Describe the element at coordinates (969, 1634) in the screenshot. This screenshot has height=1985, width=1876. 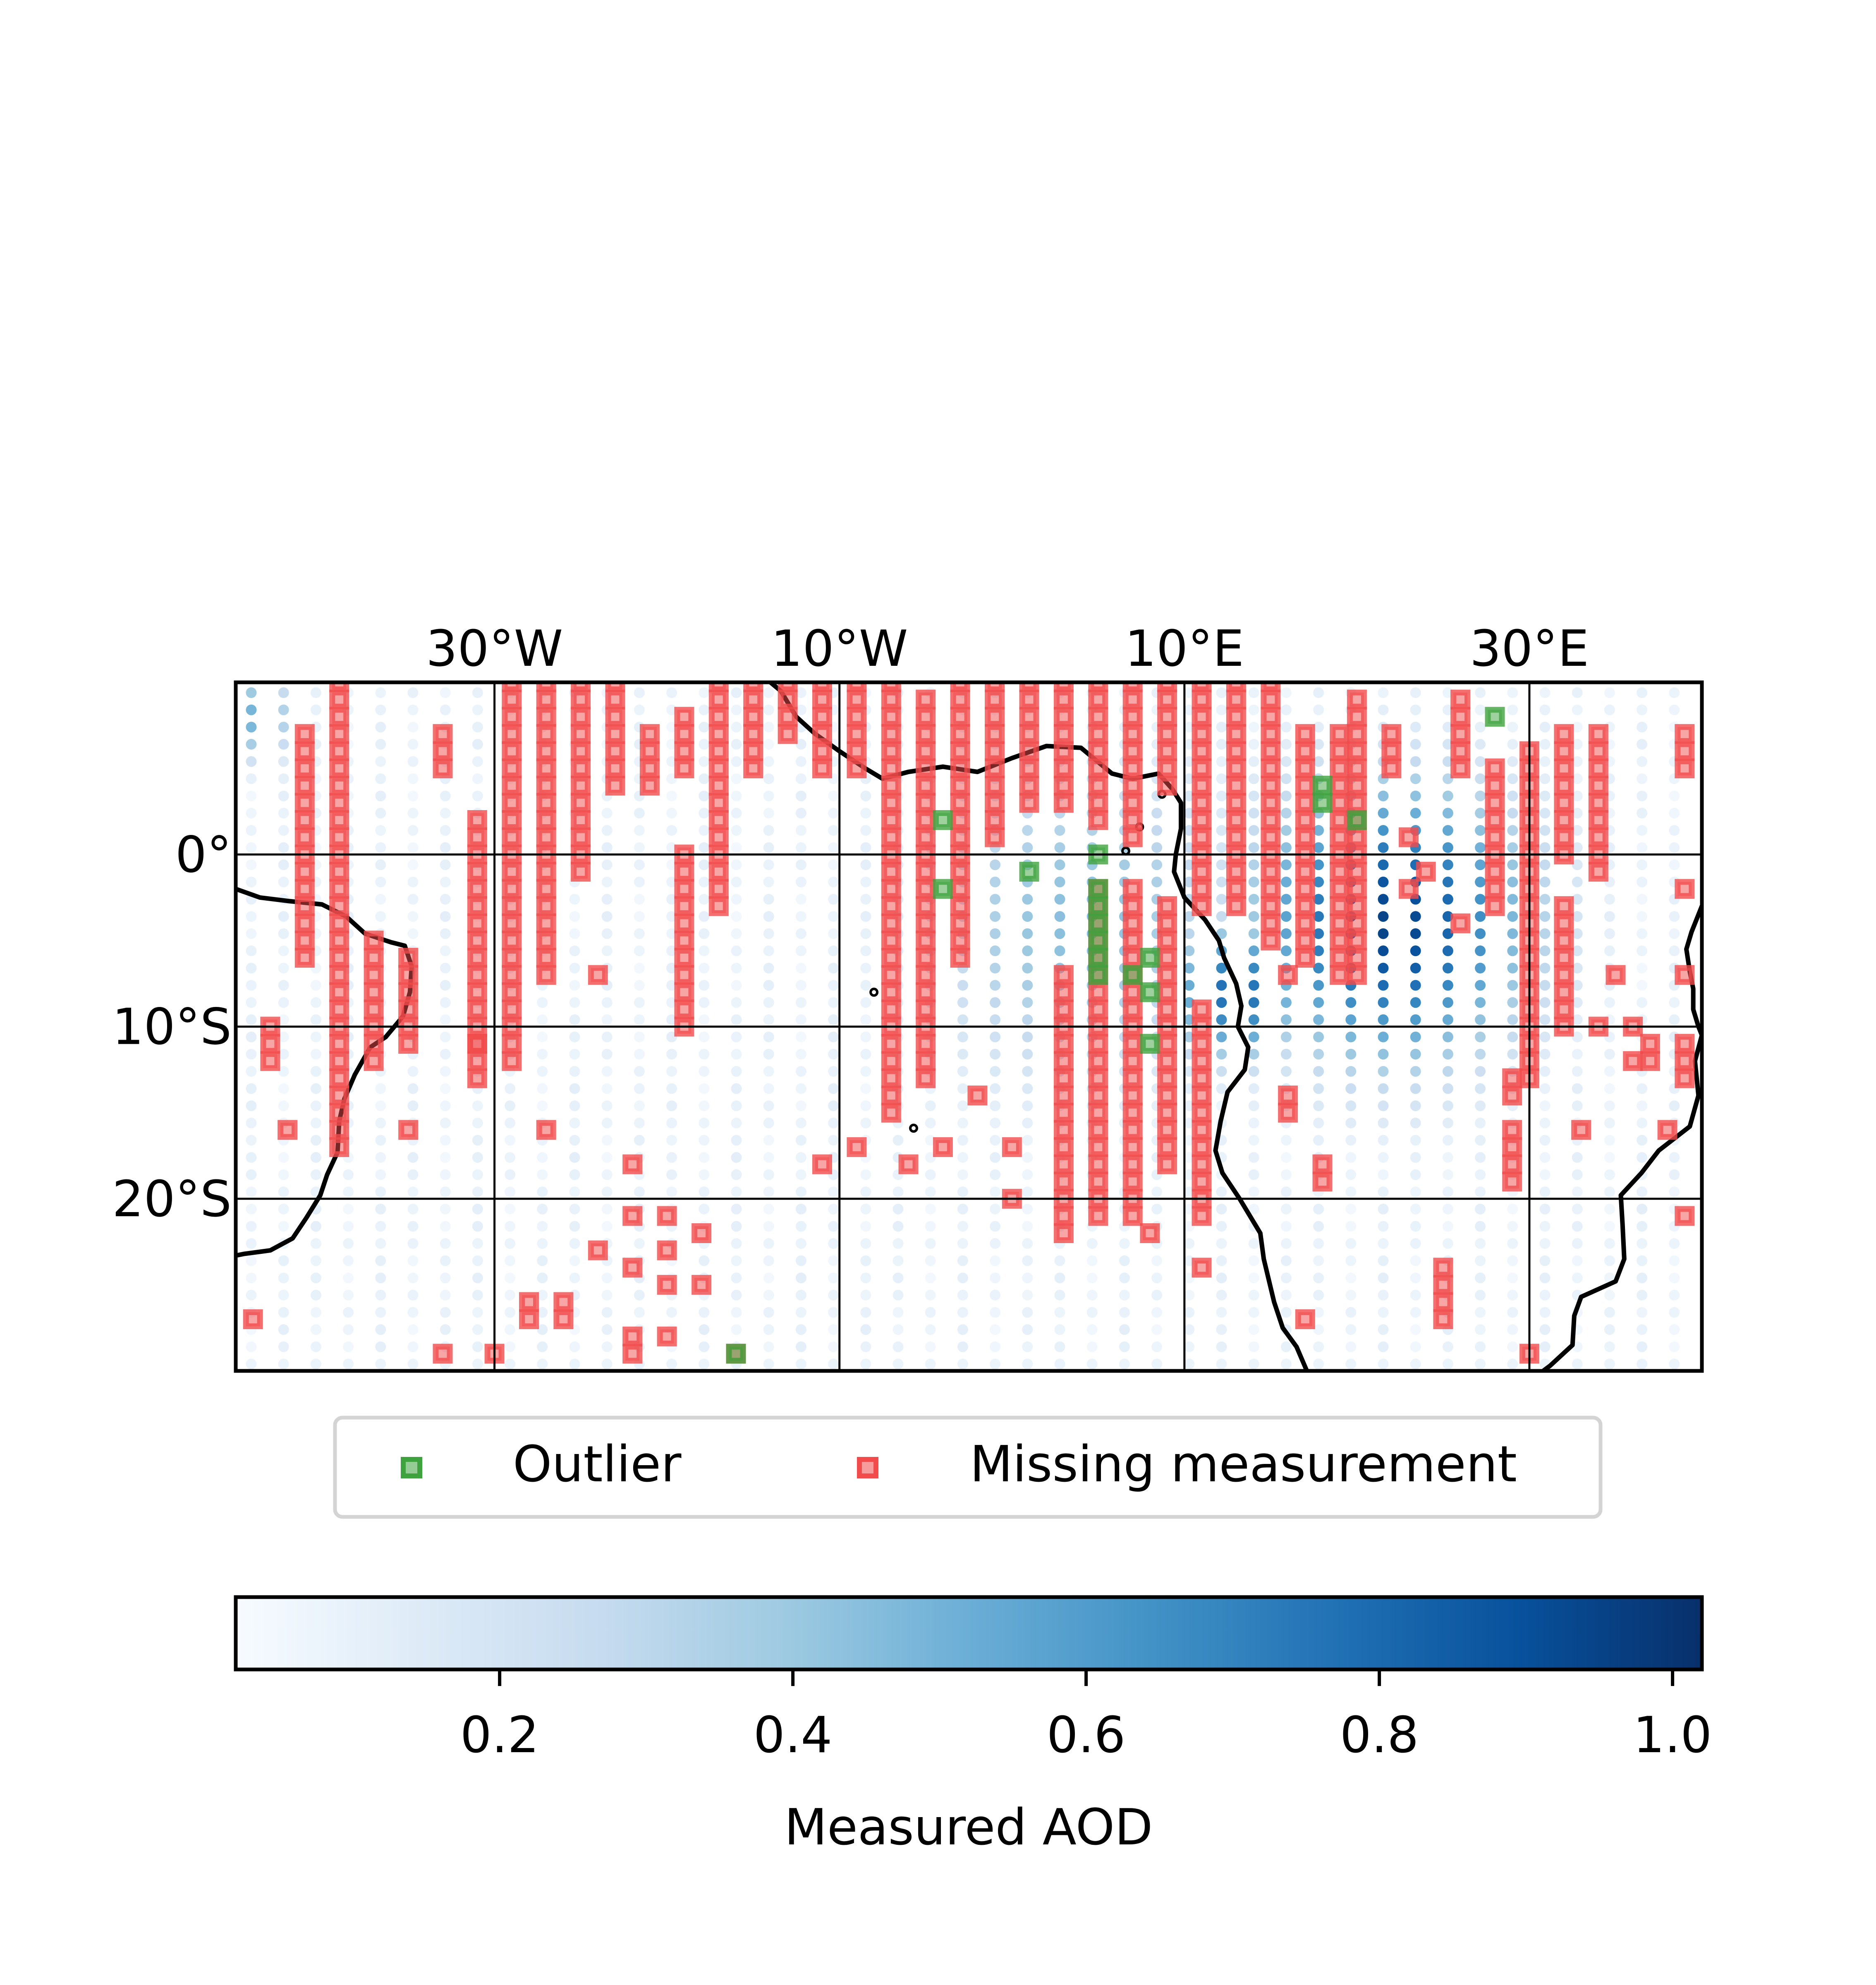
I see `colorbar-gradient` at that location.